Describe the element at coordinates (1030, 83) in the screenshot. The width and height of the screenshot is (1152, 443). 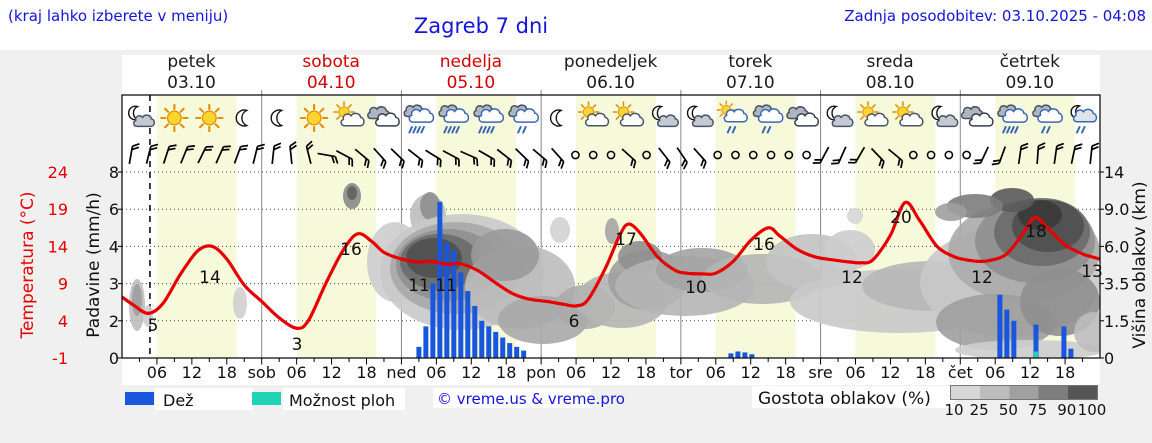
I see `day-date: 09.10` at that location.